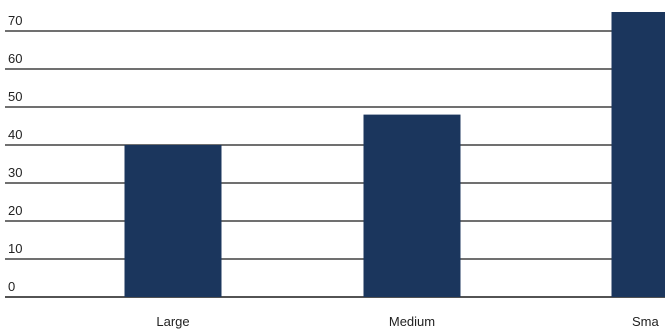 Image resolution: width=665 pixels, height=333 pixels. What do you see at coordinates (172, 321) in the screenshot?
I see `x-tick-label: Large` at bounding box center [172, 321].